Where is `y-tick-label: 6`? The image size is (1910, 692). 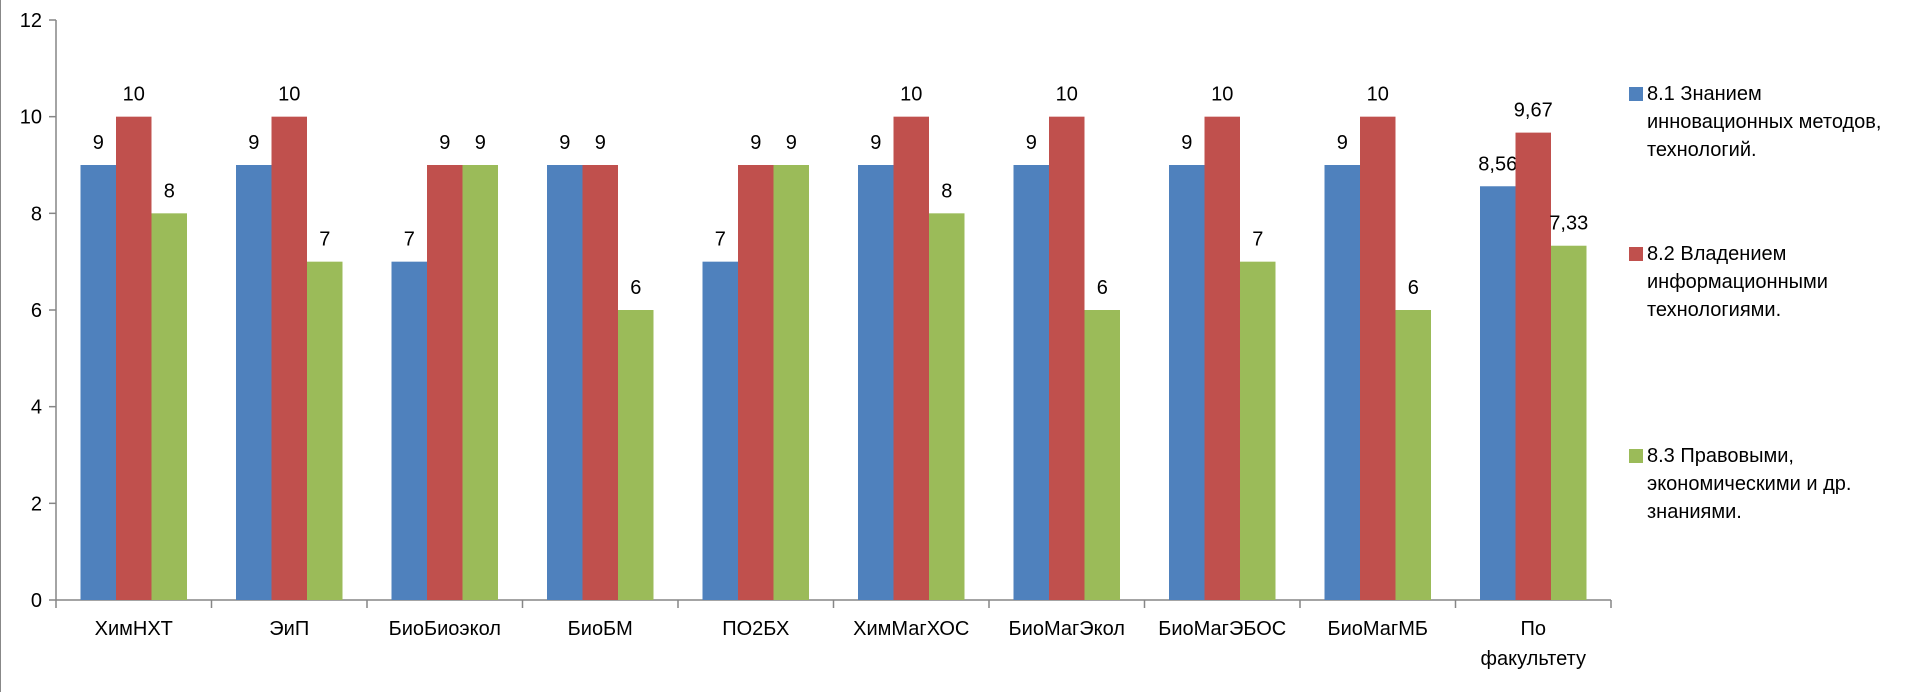
y-tick-label: 6 is located at coordinates (36, 311).